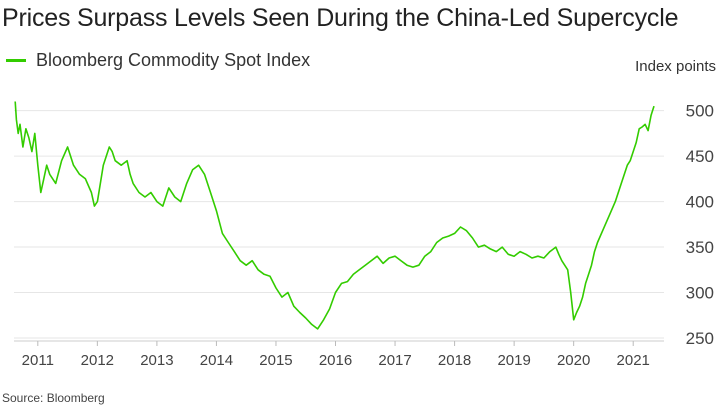 This screenshot has width=718, height=408. I want to click on x-tick-label: 2014, so click(216, 360).